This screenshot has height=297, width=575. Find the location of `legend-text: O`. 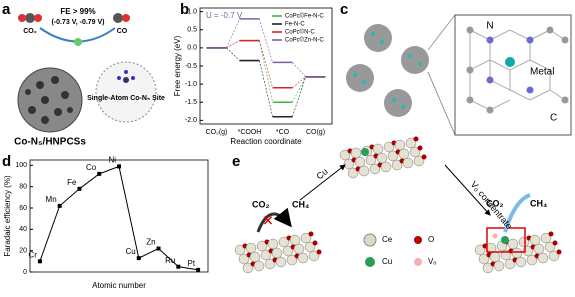

legend-text: O is located at coordinates (431, 239).